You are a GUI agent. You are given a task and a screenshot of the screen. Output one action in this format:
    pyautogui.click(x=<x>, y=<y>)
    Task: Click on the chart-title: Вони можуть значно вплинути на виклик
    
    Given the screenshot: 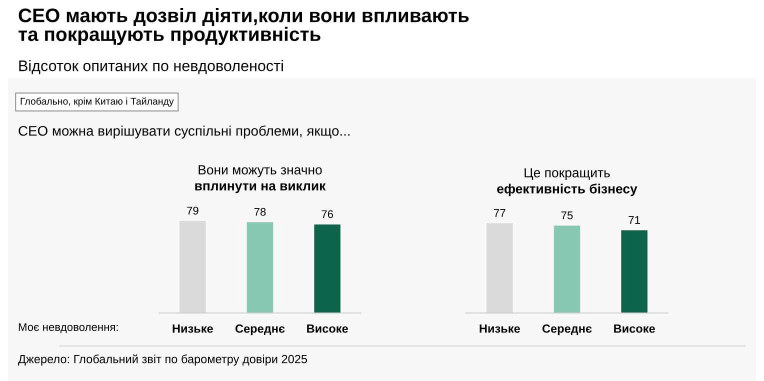 What is the action you would take?
    pyautogui.click(x=260, y=179)
    